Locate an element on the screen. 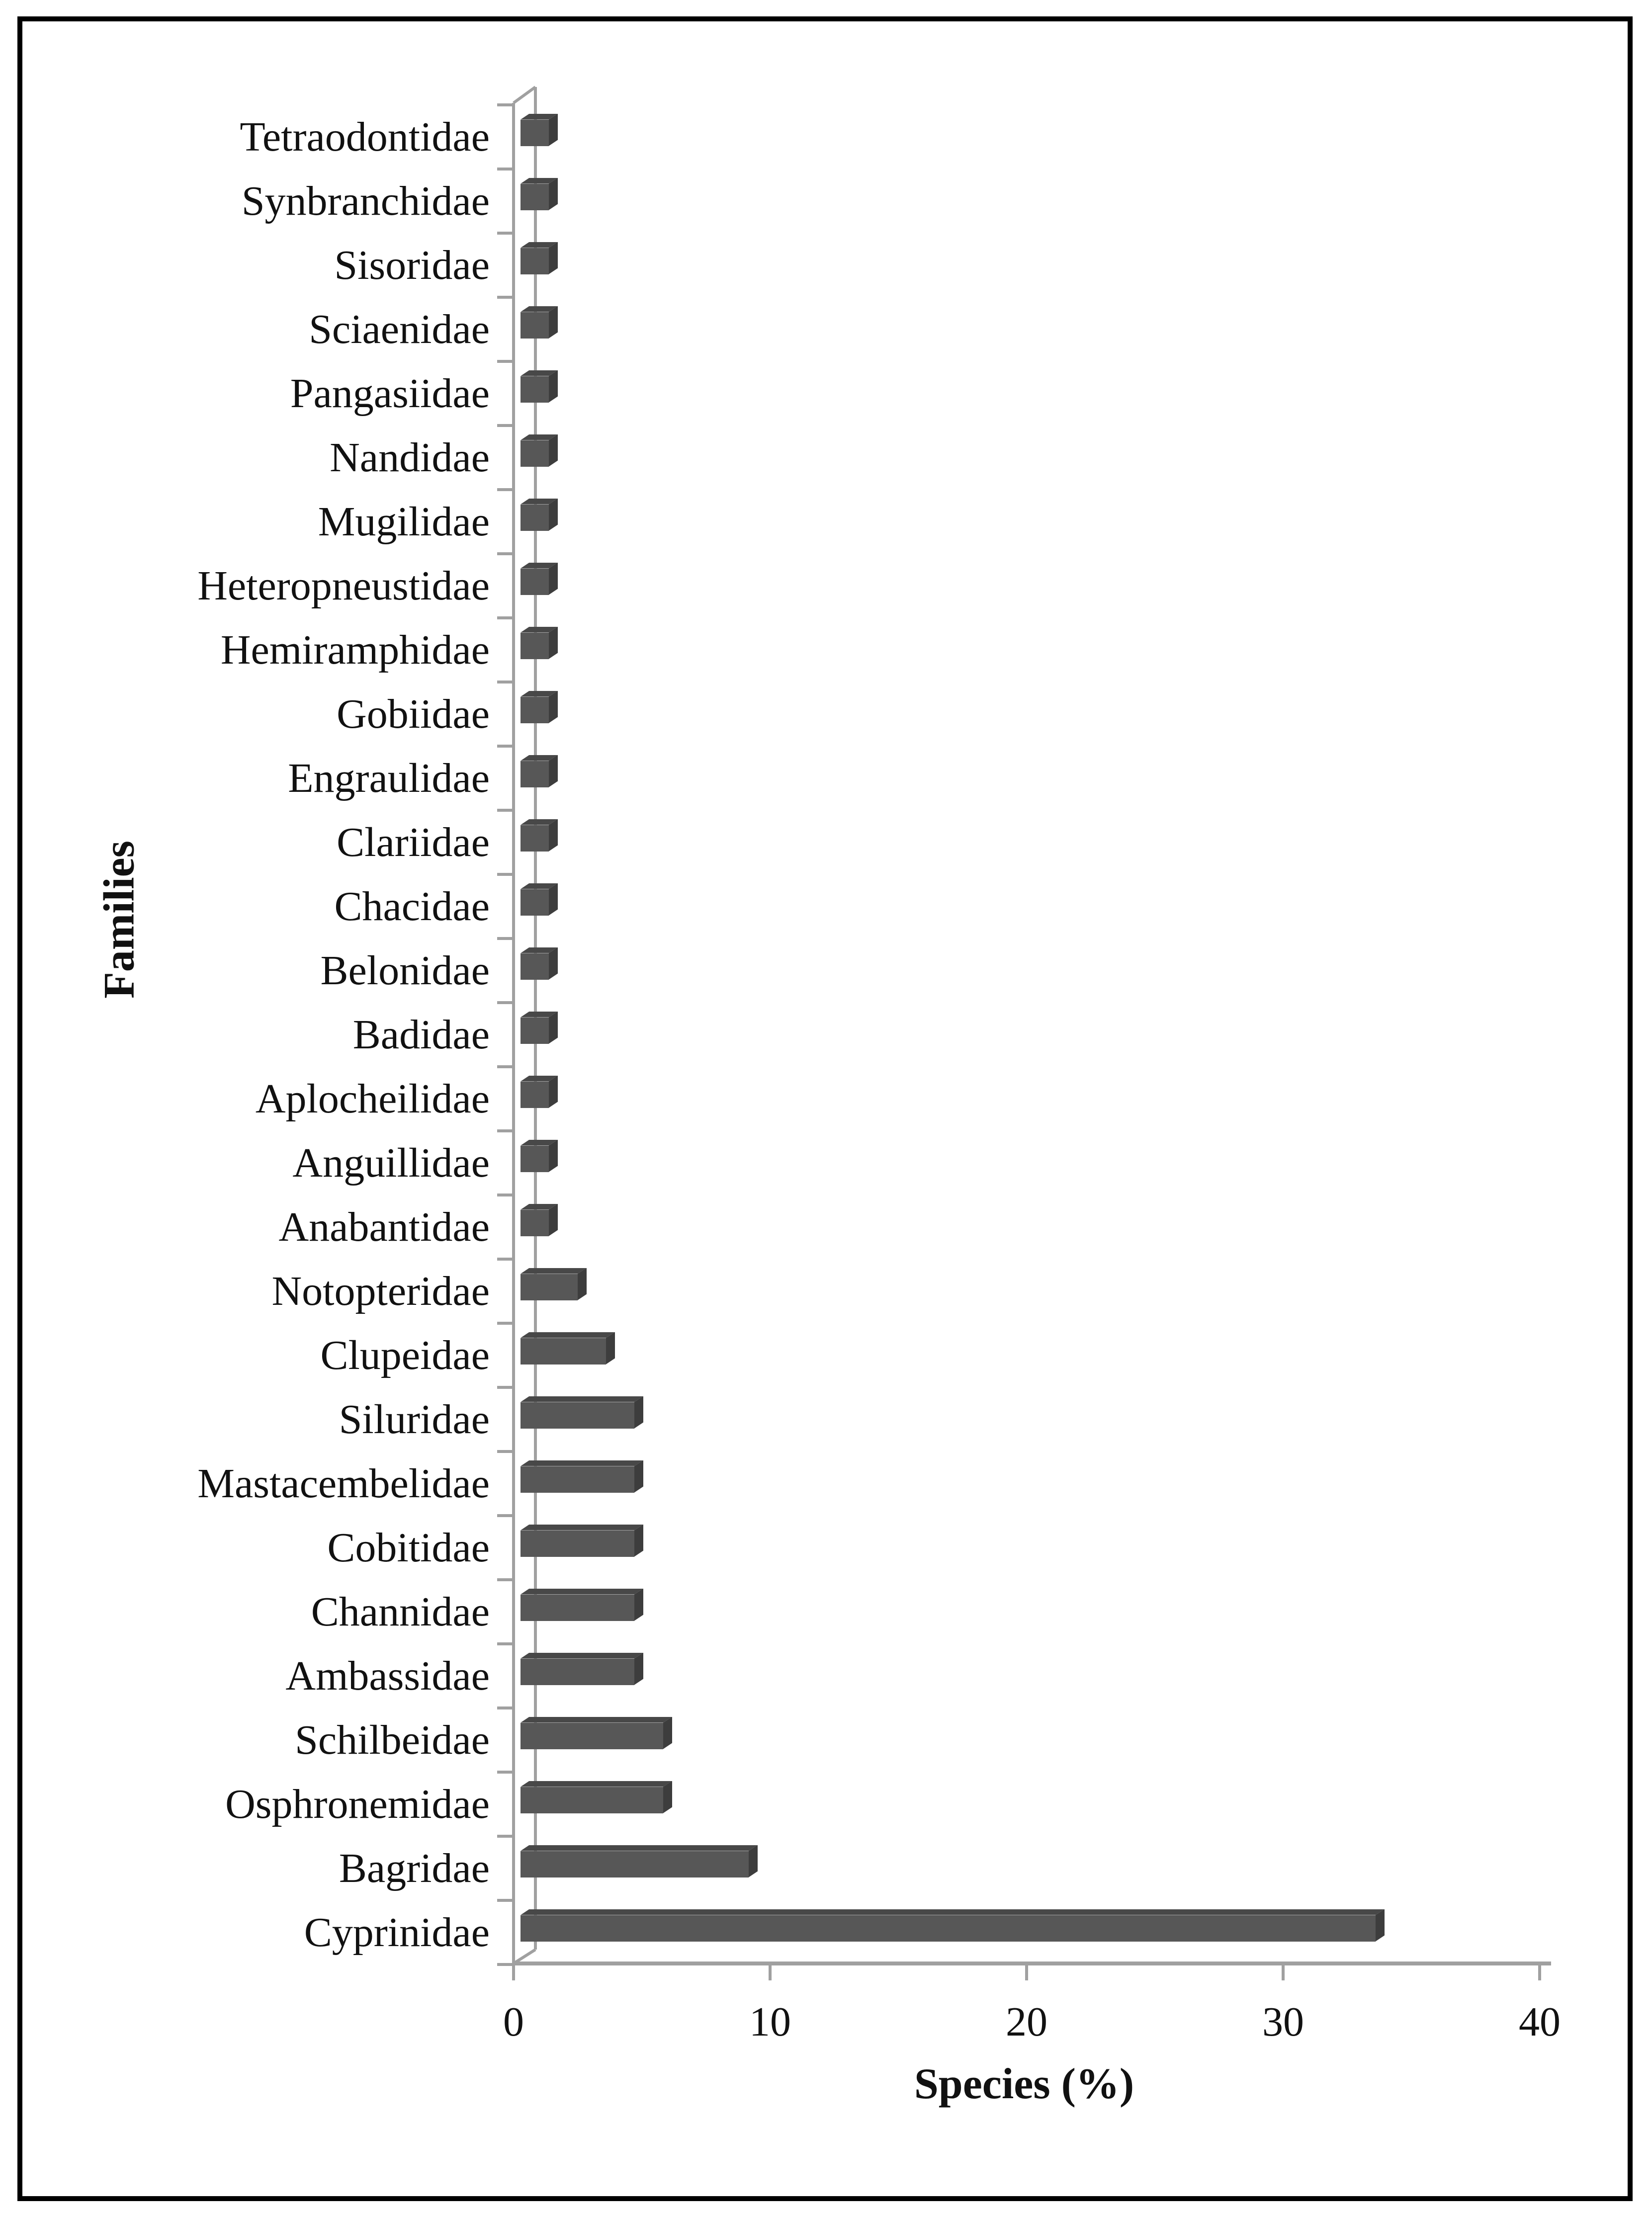 The width and height of the screenshot is (1652, 2218). bar-ambassidae is located at coordinates (582, 1669).